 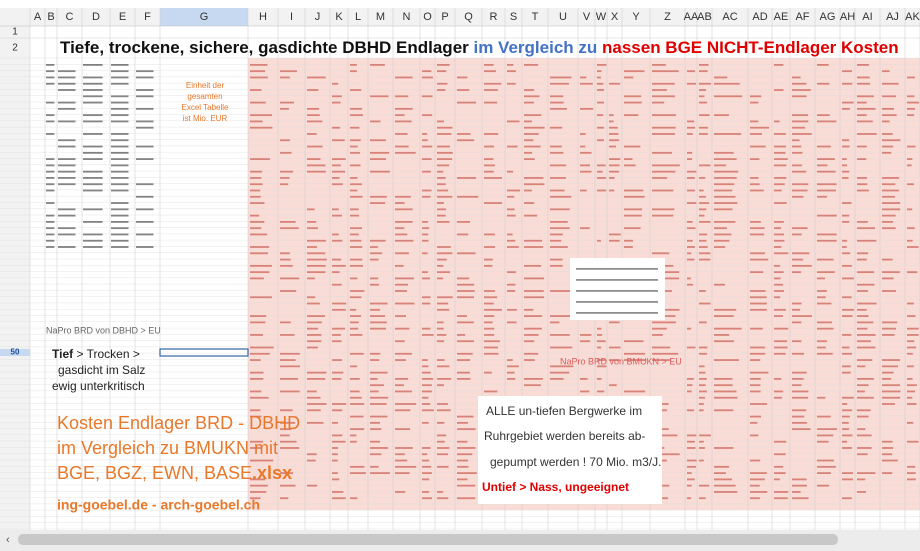 I want to click on column-header: Y, so click(x=636, y=17).